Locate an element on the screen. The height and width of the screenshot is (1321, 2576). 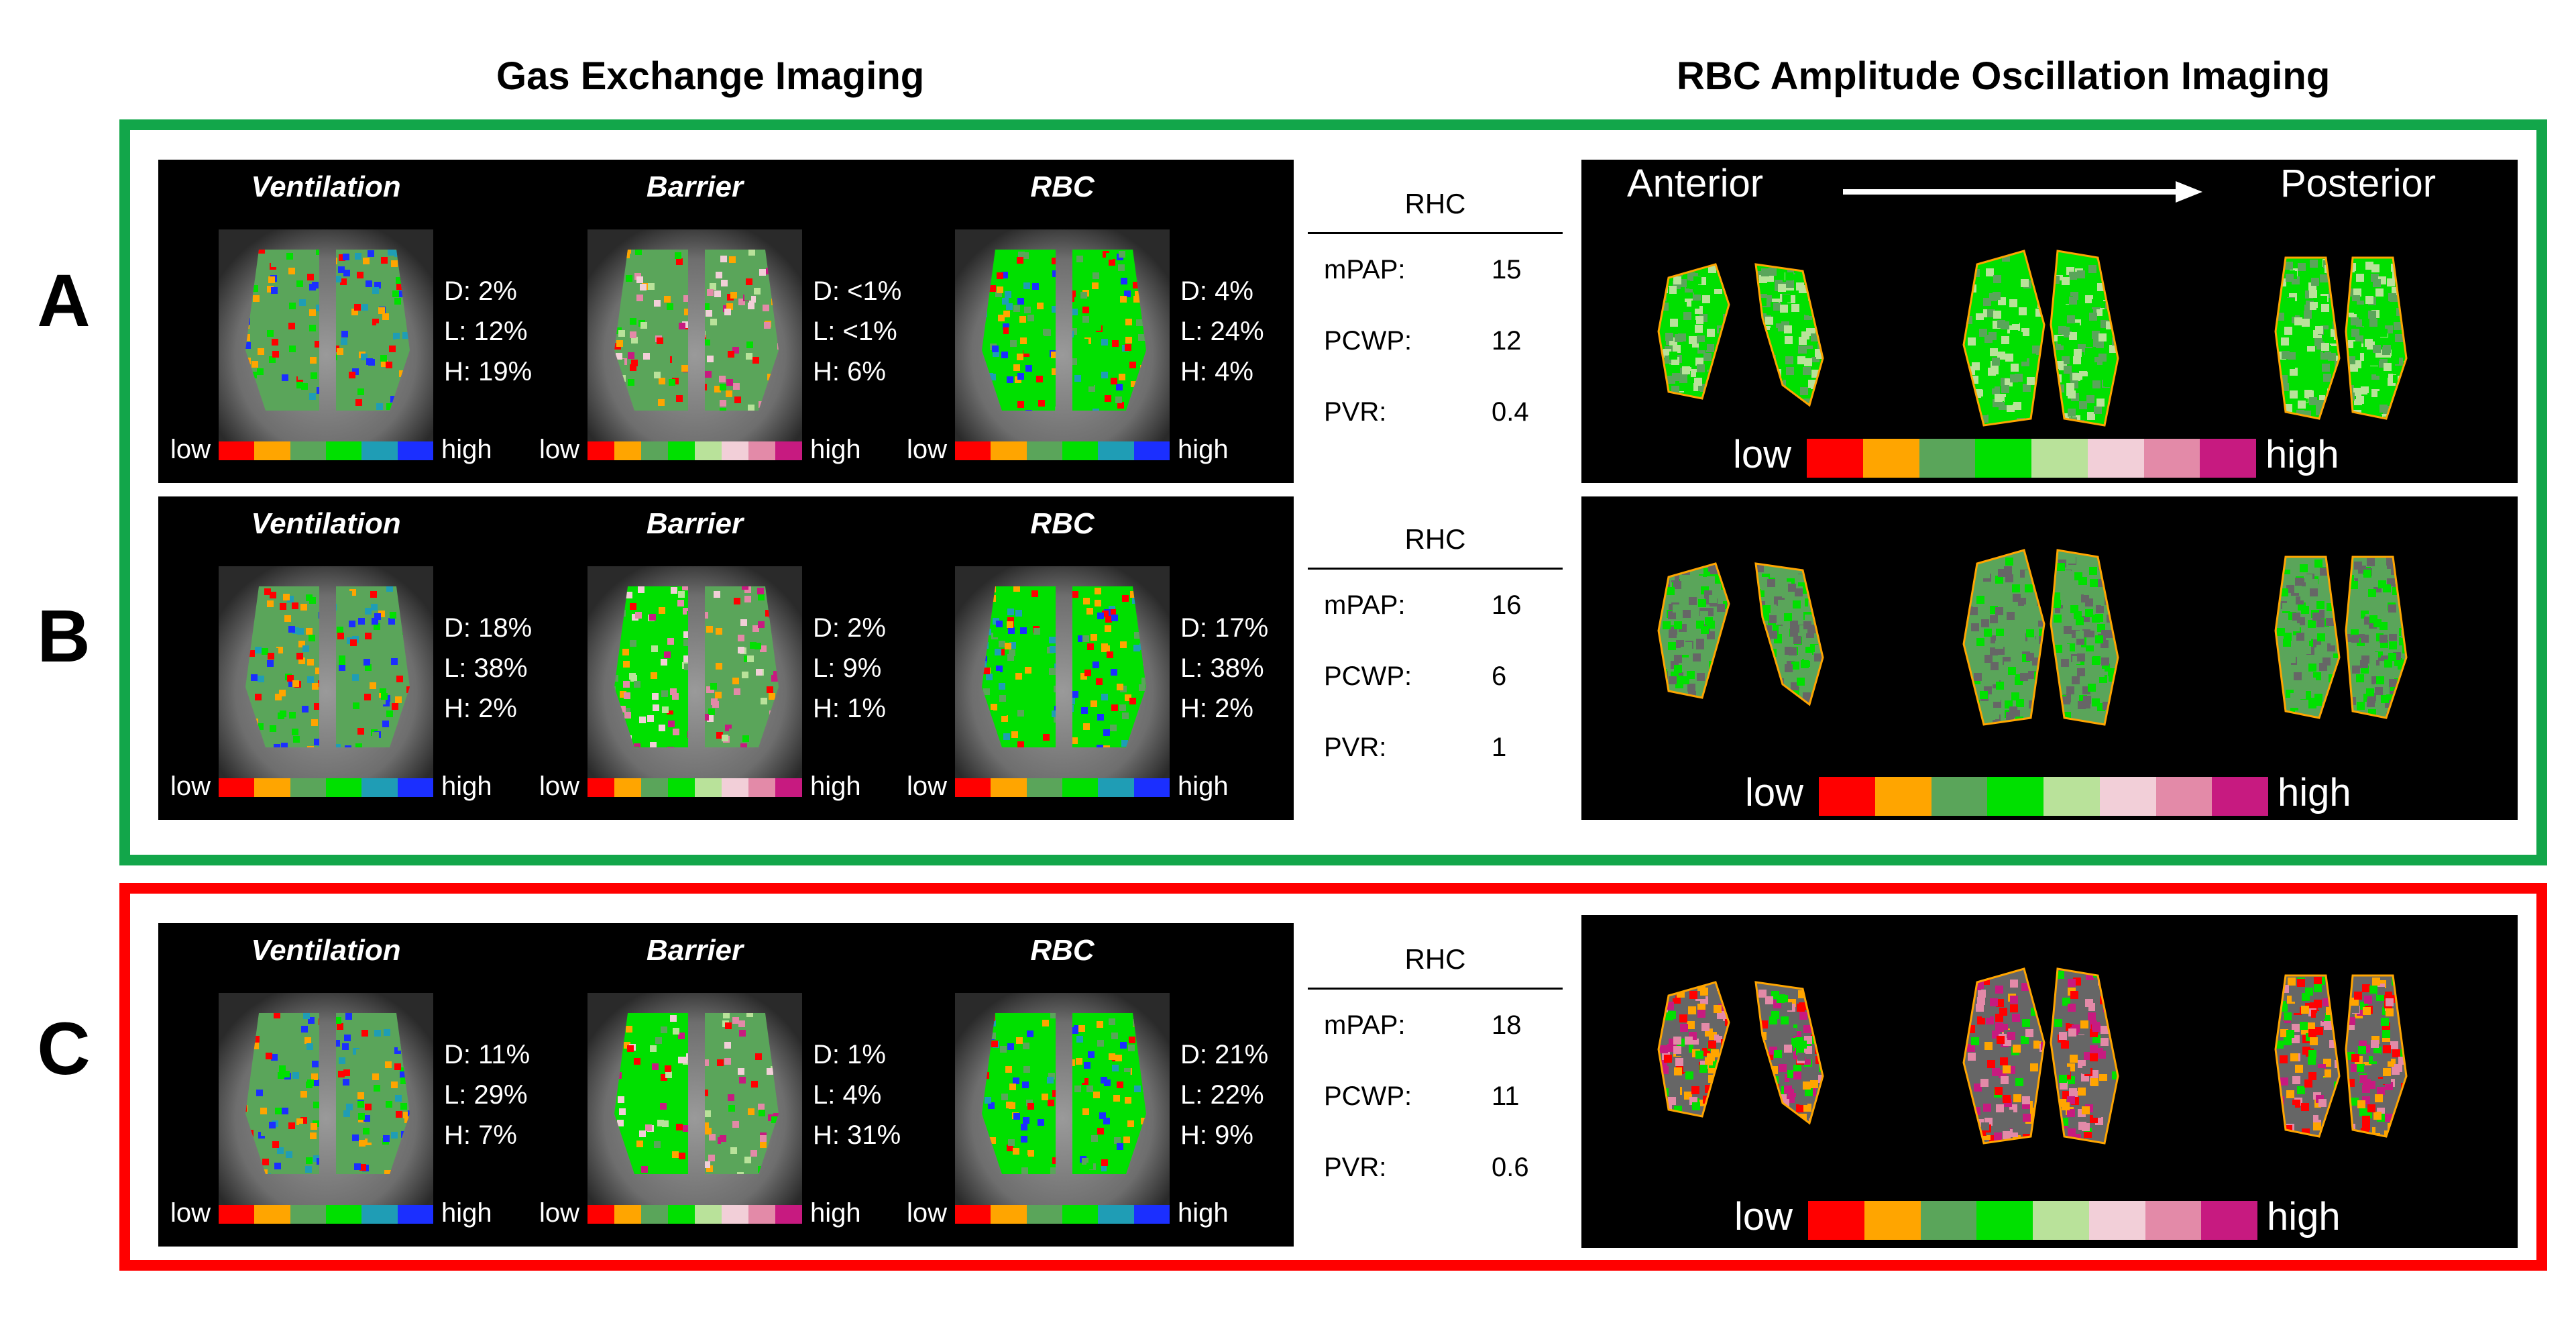
scale-high-label: high is located at coordinates (2302, 454).